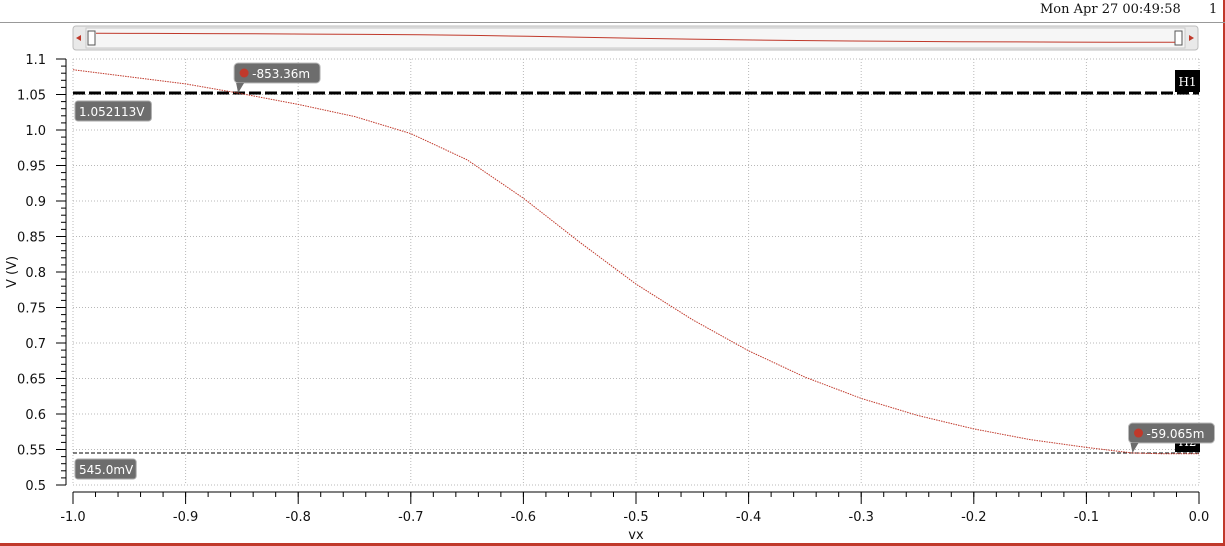 This screenshot has height=546, width=1225. I want to click on y-tick-label: 0.6, so click(35, 415).